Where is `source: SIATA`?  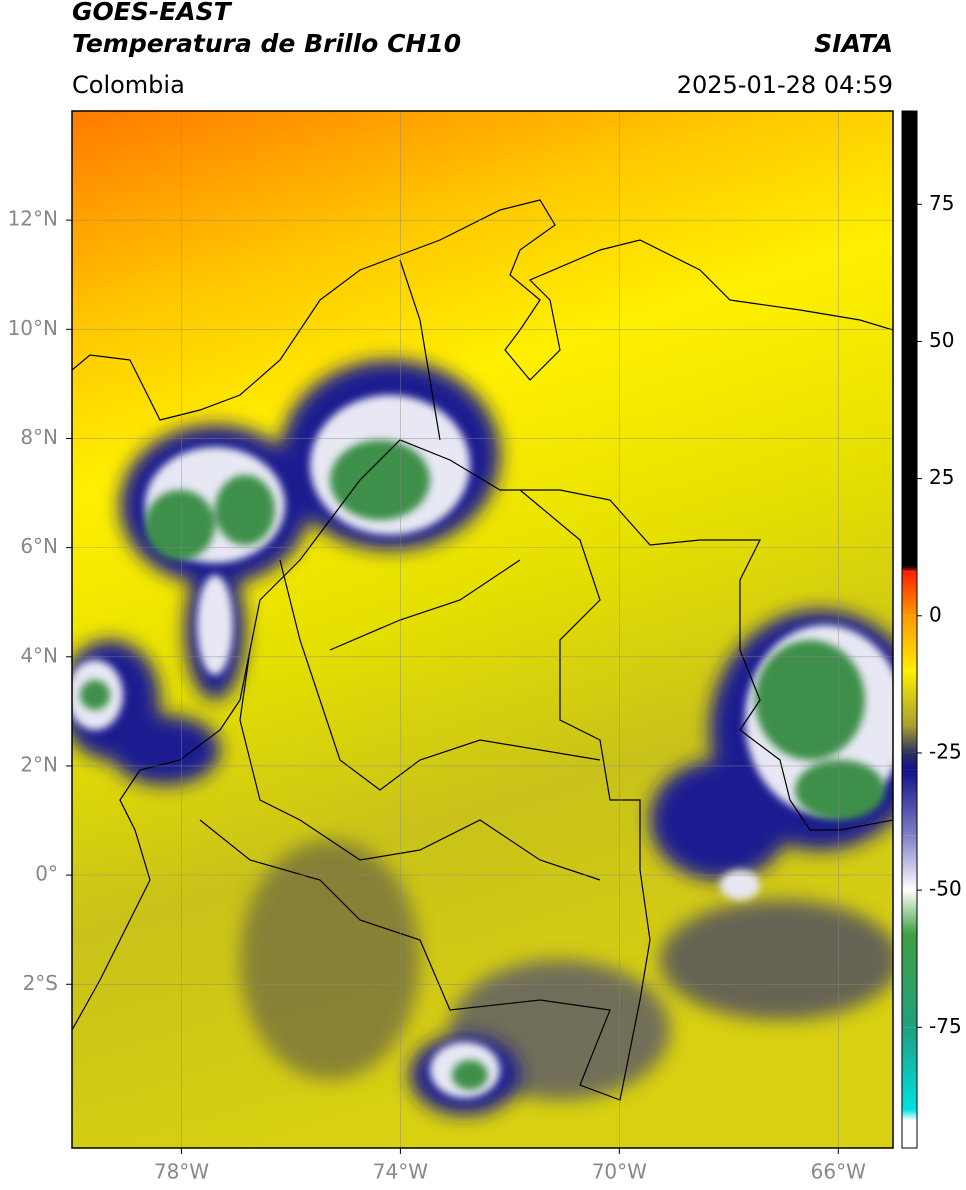 source: SIATA is located at coordinates (853, 43).